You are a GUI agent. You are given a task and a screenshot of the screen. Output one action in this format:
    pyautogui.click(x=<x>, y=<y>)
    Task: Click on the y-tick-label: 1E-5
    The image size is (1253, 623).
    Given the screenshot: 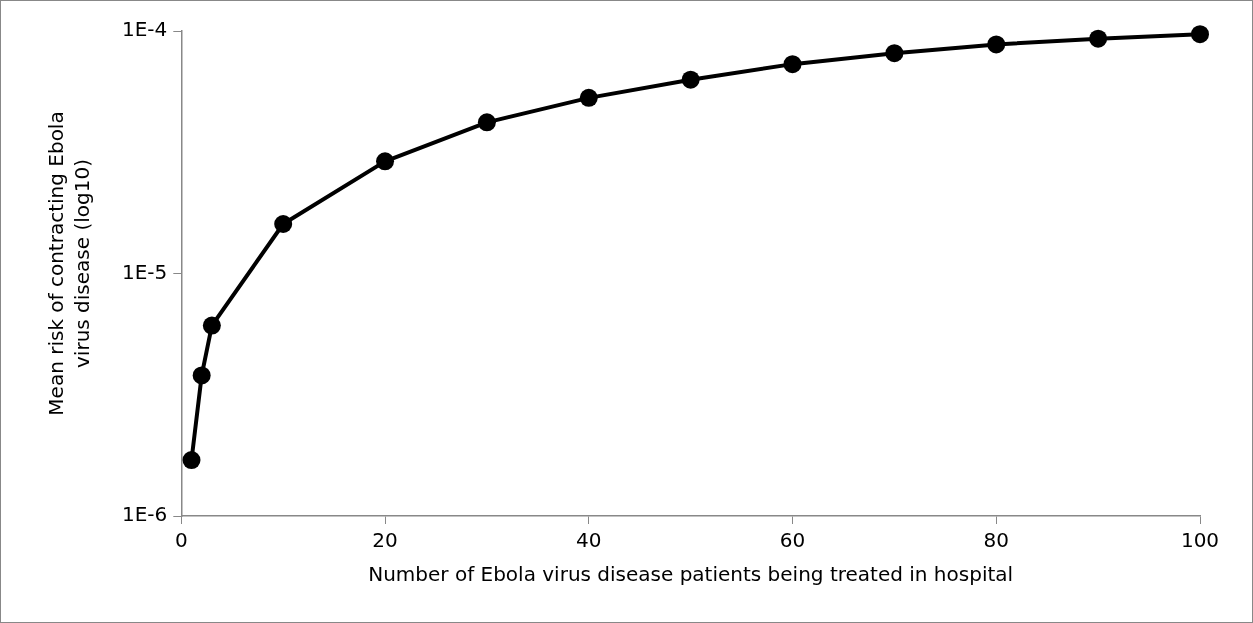 What is the action you would take?
    pyautogui.click(x=144, y=271)
    